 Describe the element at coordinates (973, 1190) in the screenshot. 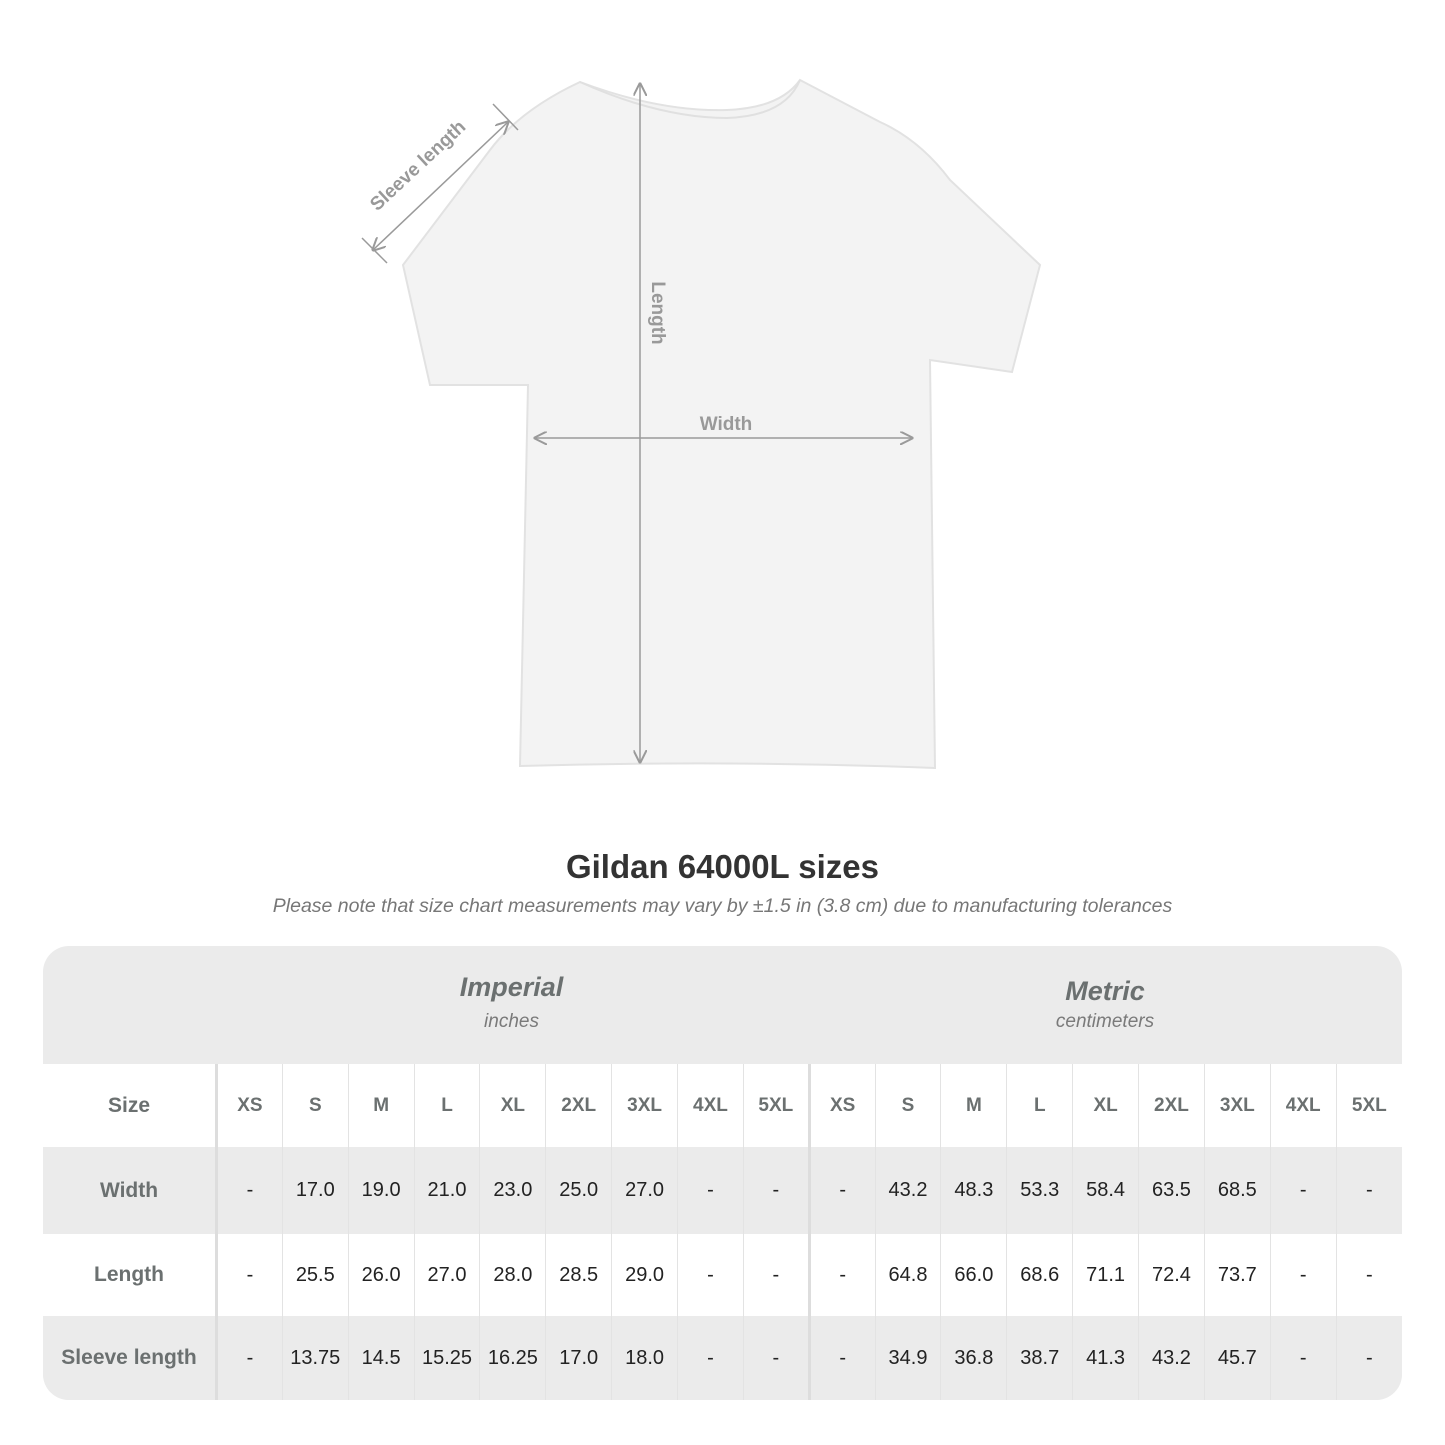

I see `metric-value-cell: 48.3` at that location.